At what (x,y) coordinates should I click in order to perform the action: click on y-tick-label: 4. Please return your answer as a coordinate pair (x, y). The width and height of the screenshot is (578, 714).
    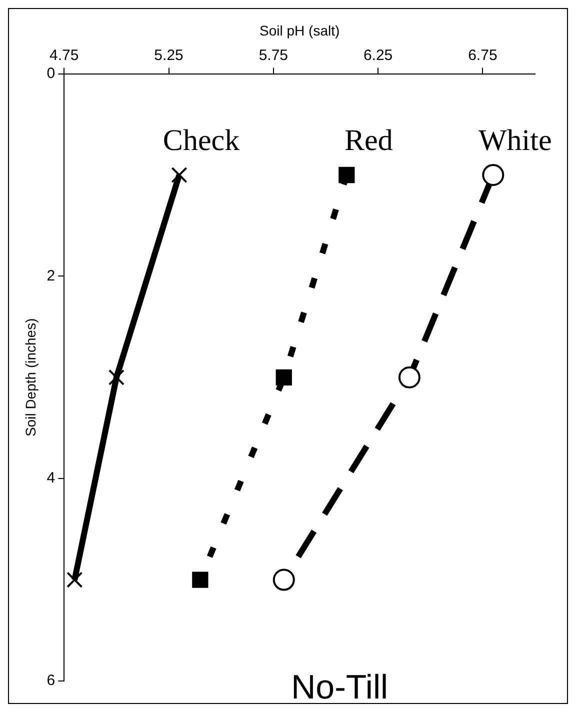
    Looking at the image, I should click on (51, 478).